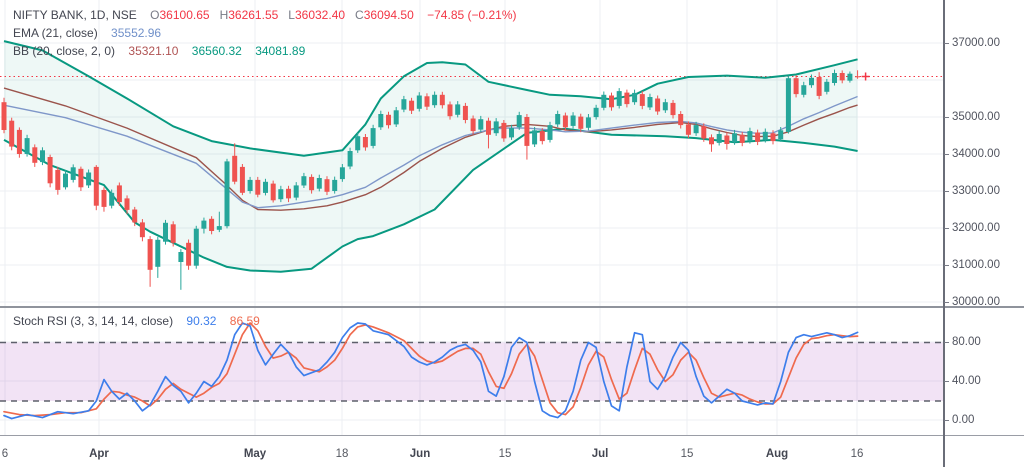  Describe the element at coordinates (512, 307) in the screenshot. I see `pane-divider` at that location.